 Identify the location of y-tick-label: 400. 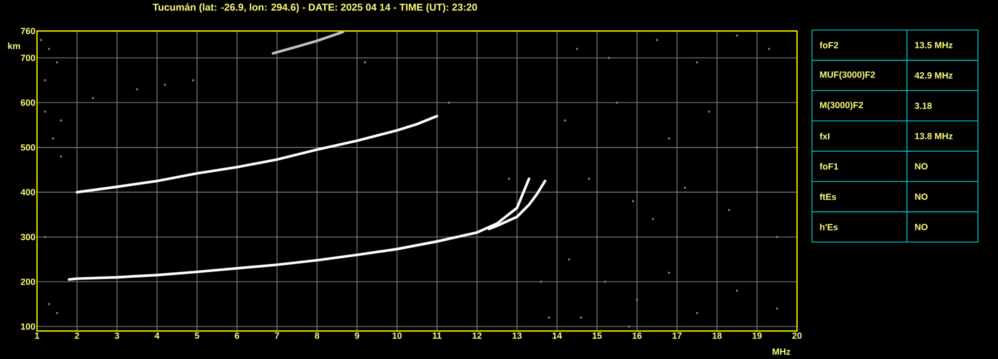
(28, 192).